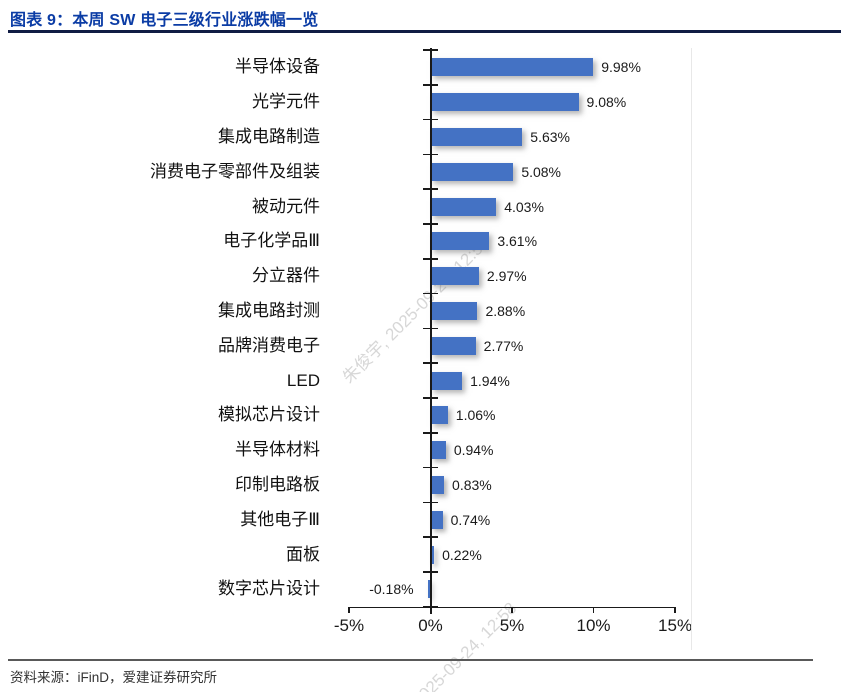 The image size is (848, 692). I want to click on category-label: 其他电子Ⅲ, so click(280, 519).